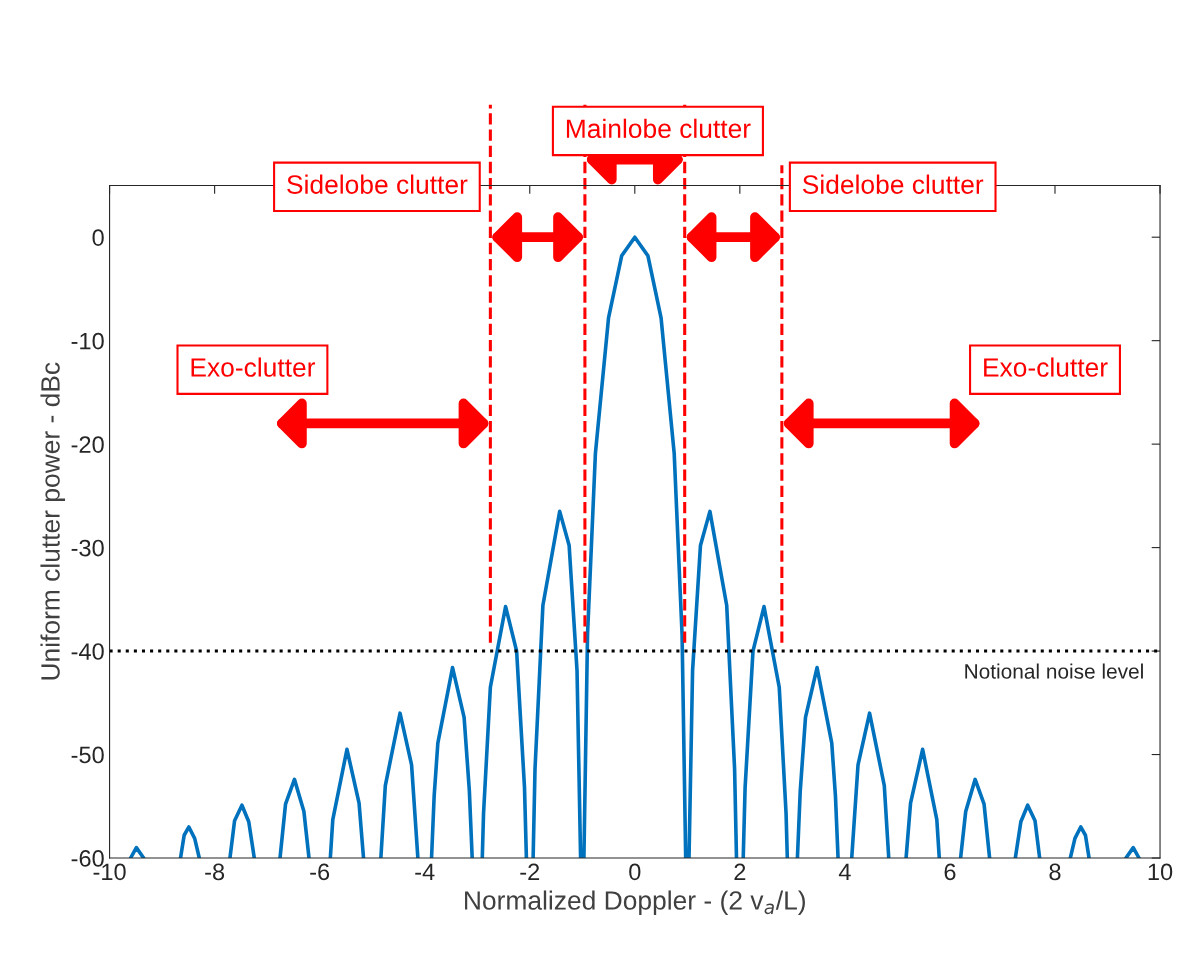 This screenshot has height=956, width=1191. I want to click on x-tick-label: 2, so click(740, 871).